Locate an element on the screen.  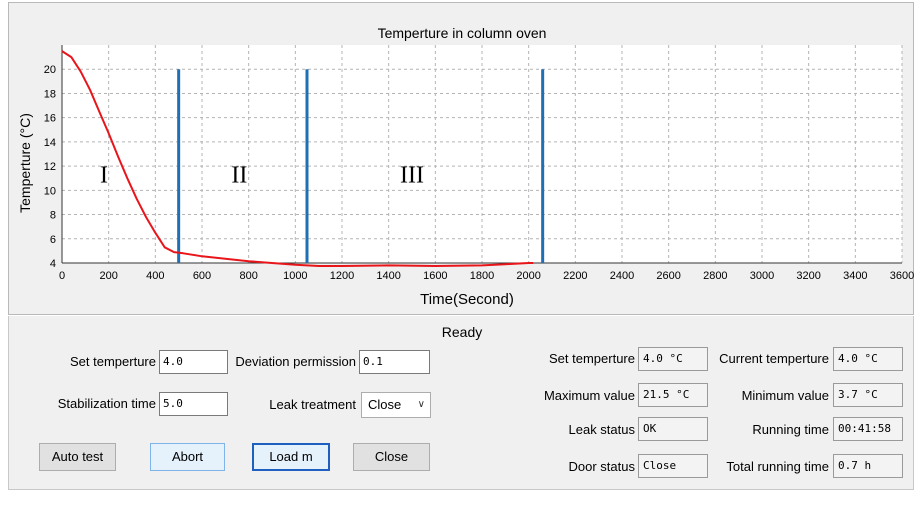
minimum-value: 3.7 °C is located at coordinates (868, 395).